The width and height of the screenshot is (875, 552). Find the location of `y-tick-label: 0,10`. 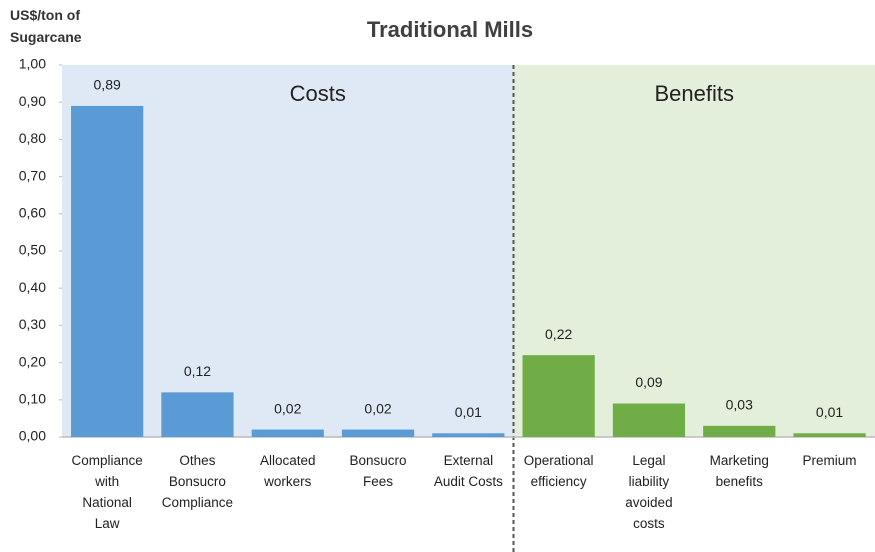

y-tick-label: 0,10 is located at coordinates (32, 399).